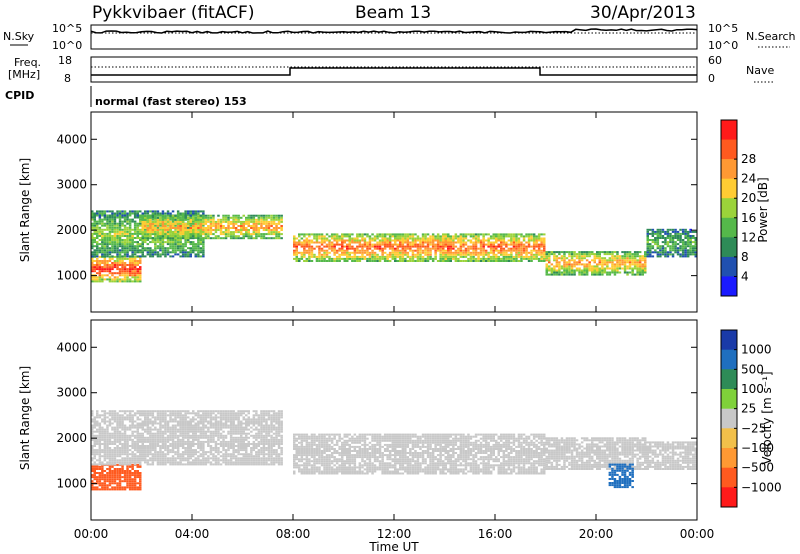  I want to click on noise-panel-frame, so click(394, 37).